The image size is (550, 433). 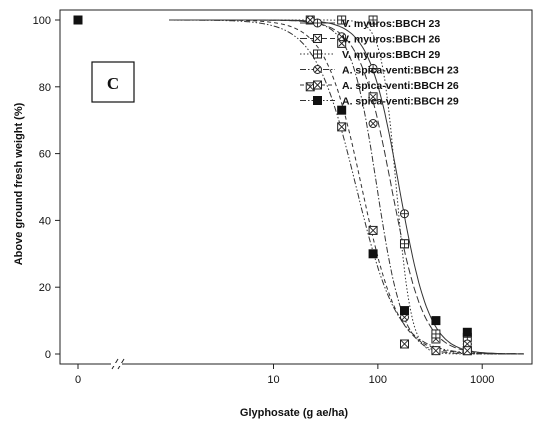 I want to click on x-tick-label: 1000, so click(x=482, y=380).